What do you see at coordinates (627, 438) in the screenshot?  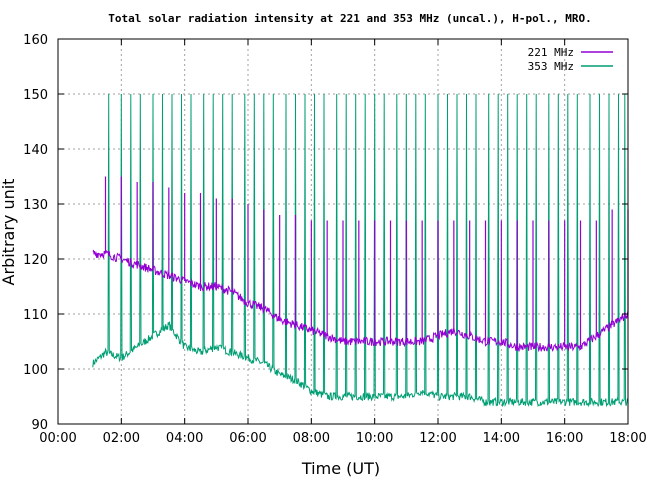 I see `x-tick-label: 18:00` at bounding box center [627, 438].